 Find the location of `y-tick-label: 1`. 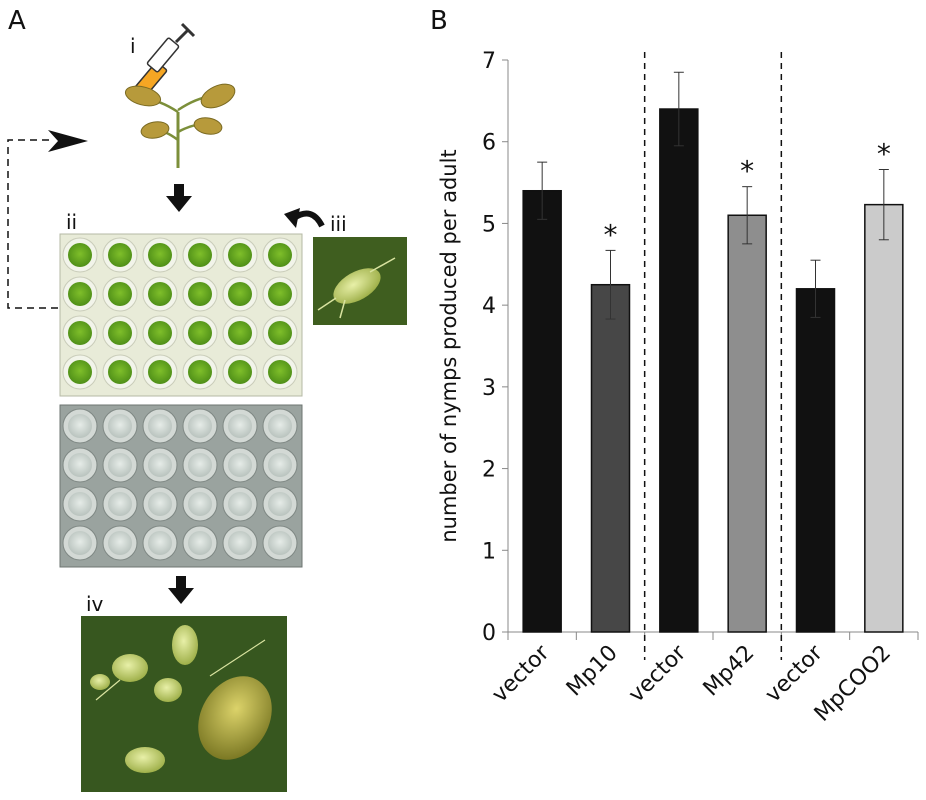

y-tick-label: 1 is located at coordinates (489, 551).